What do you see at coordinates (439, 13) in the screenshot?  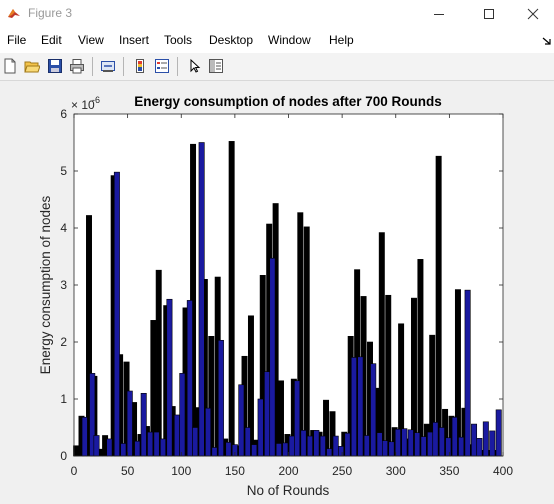 I see `minimize-button` at bounding box center [439, 13].